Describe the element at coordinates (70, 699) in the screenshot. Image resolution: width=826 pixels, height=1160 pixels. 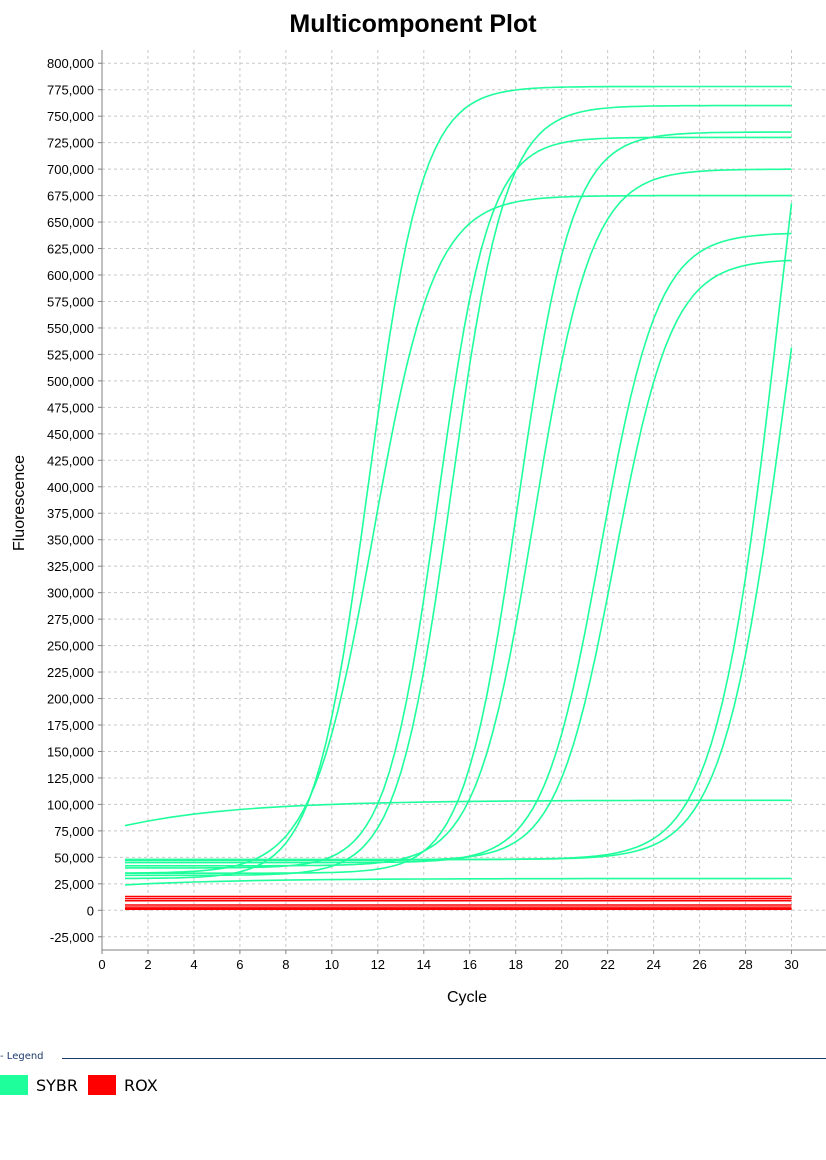
I see `y-tick-label: 200,000` at that location.